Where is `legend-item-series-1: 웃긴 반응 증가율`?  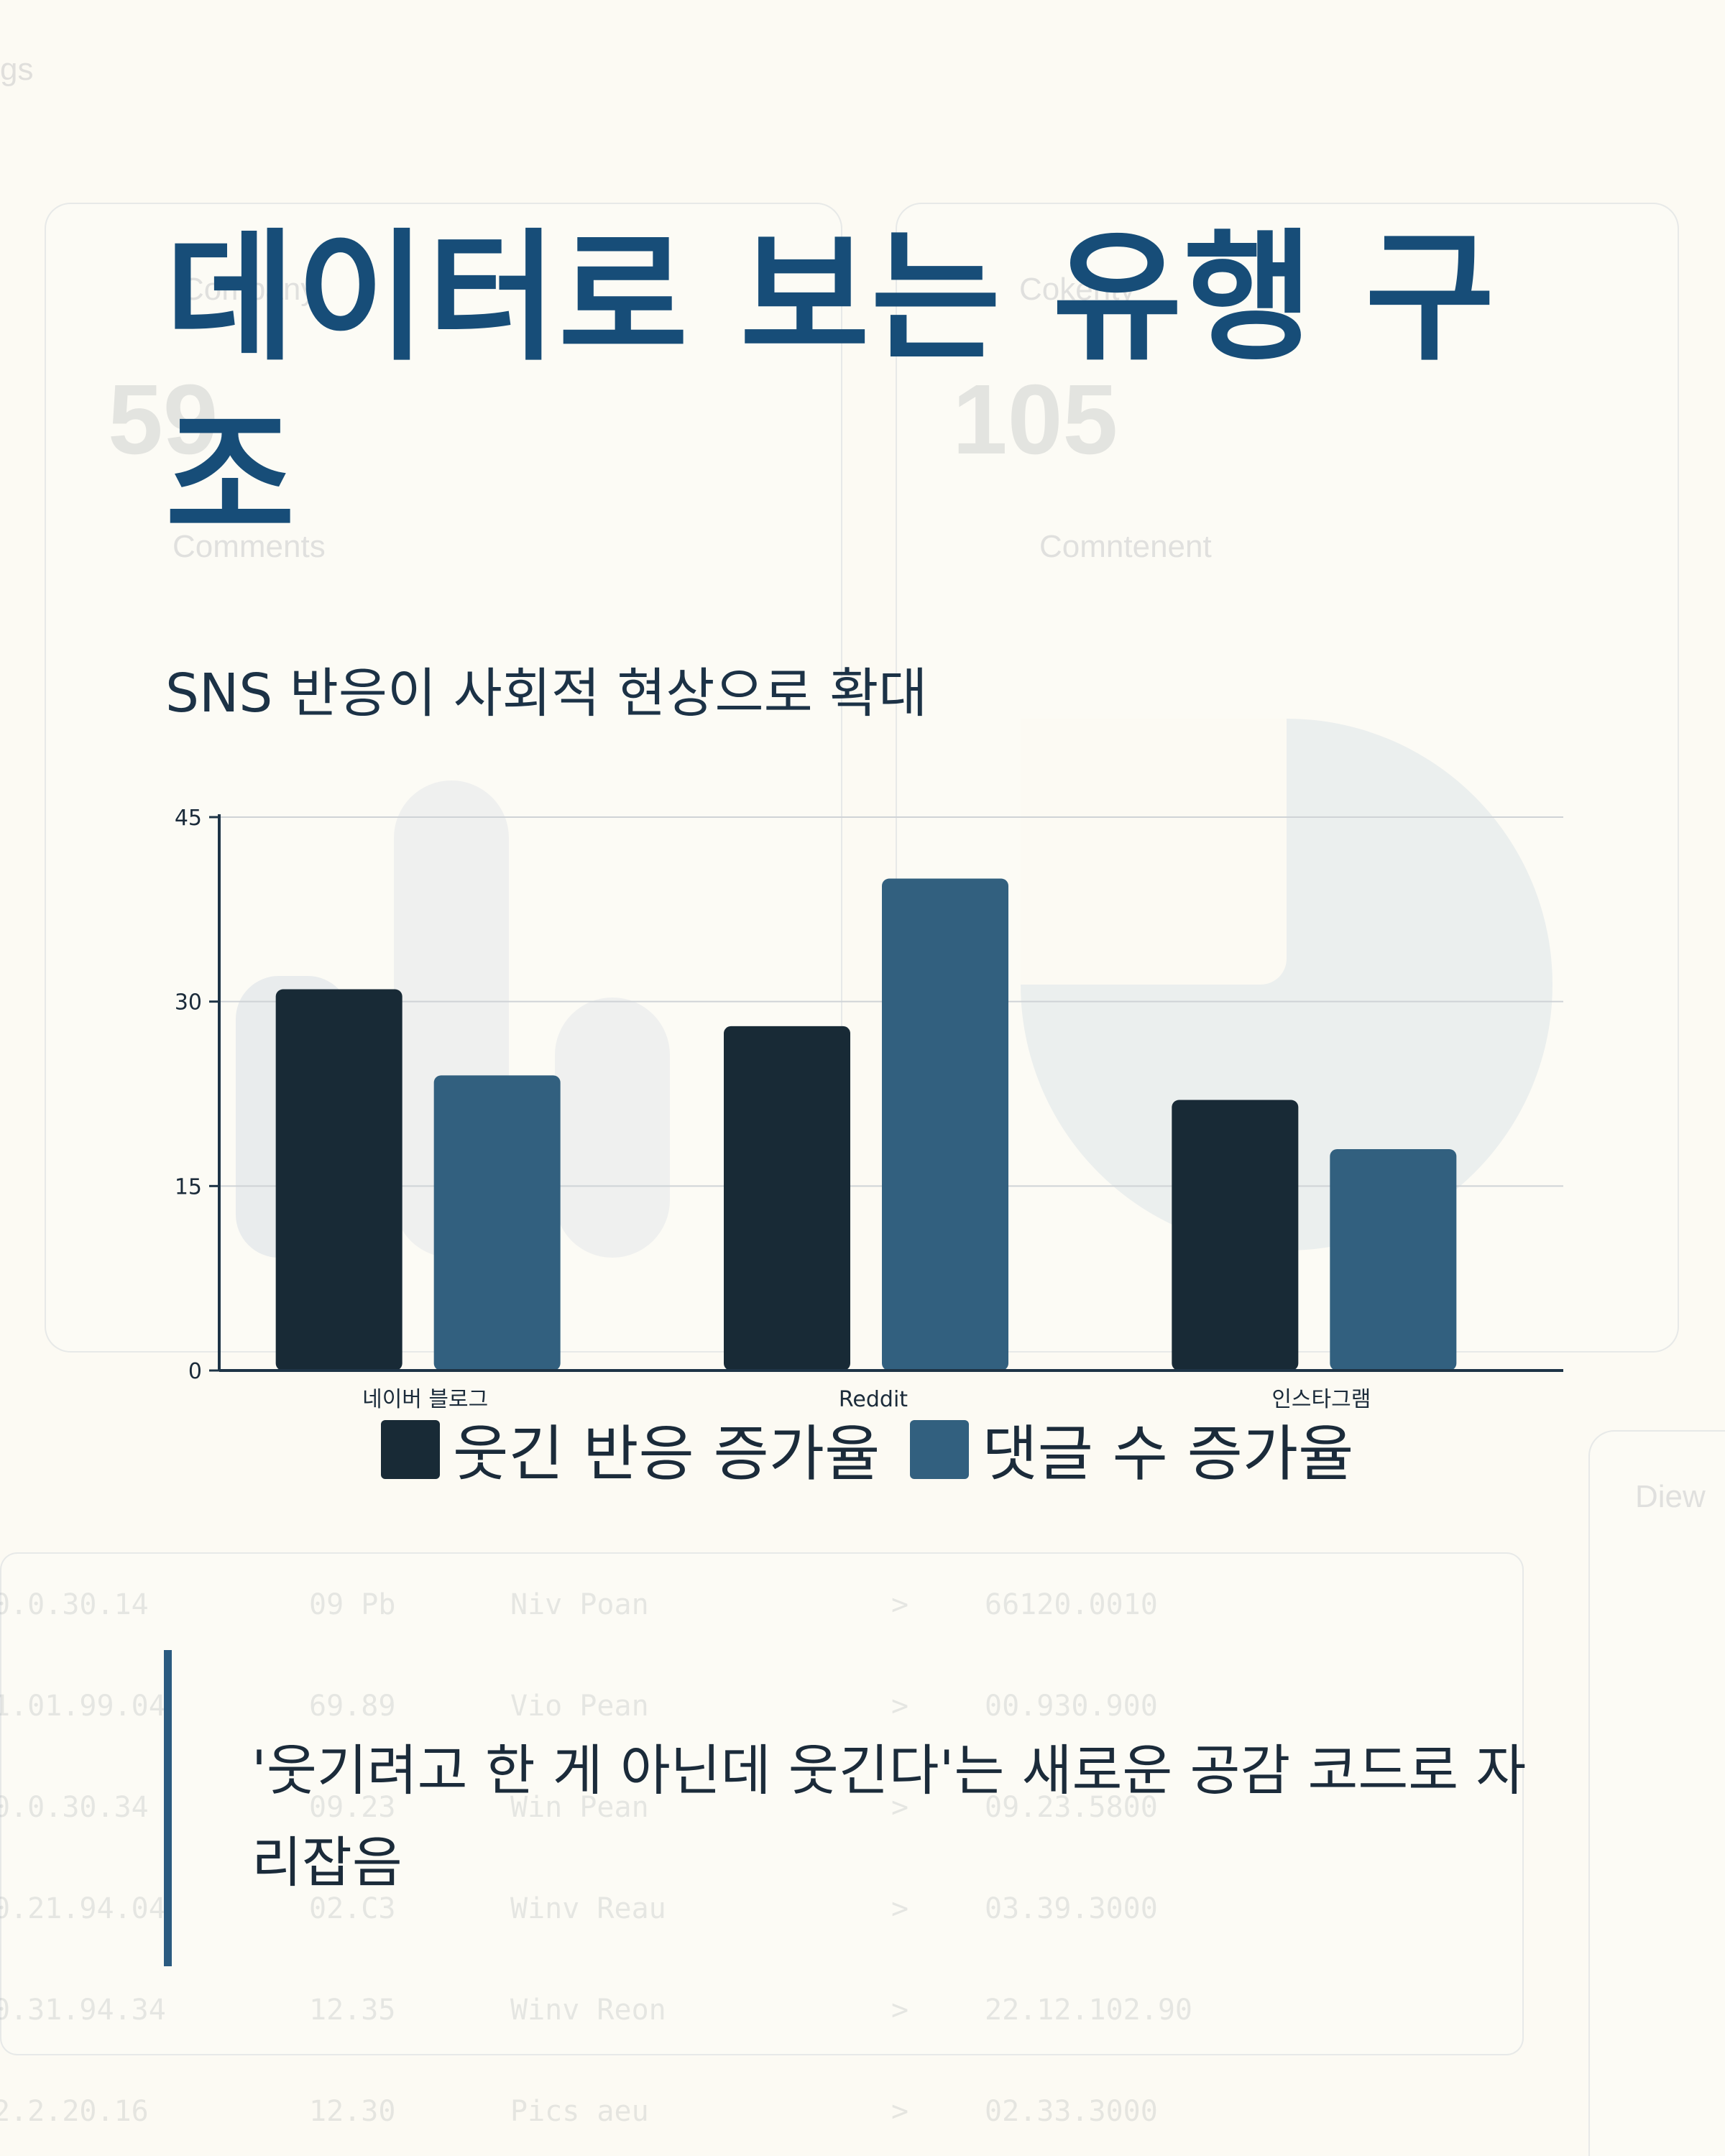
legend-item-series-1: 웃긴 반응 증가율 is located at coordinates (630, 1449).